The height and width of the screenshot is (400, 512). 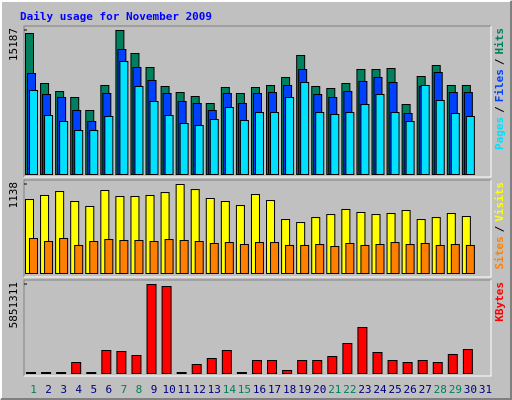 What do you see at coordinates (394, 389) in the screenshot?
I see `x-tick-label: 25` at bounding box center [394, 389].